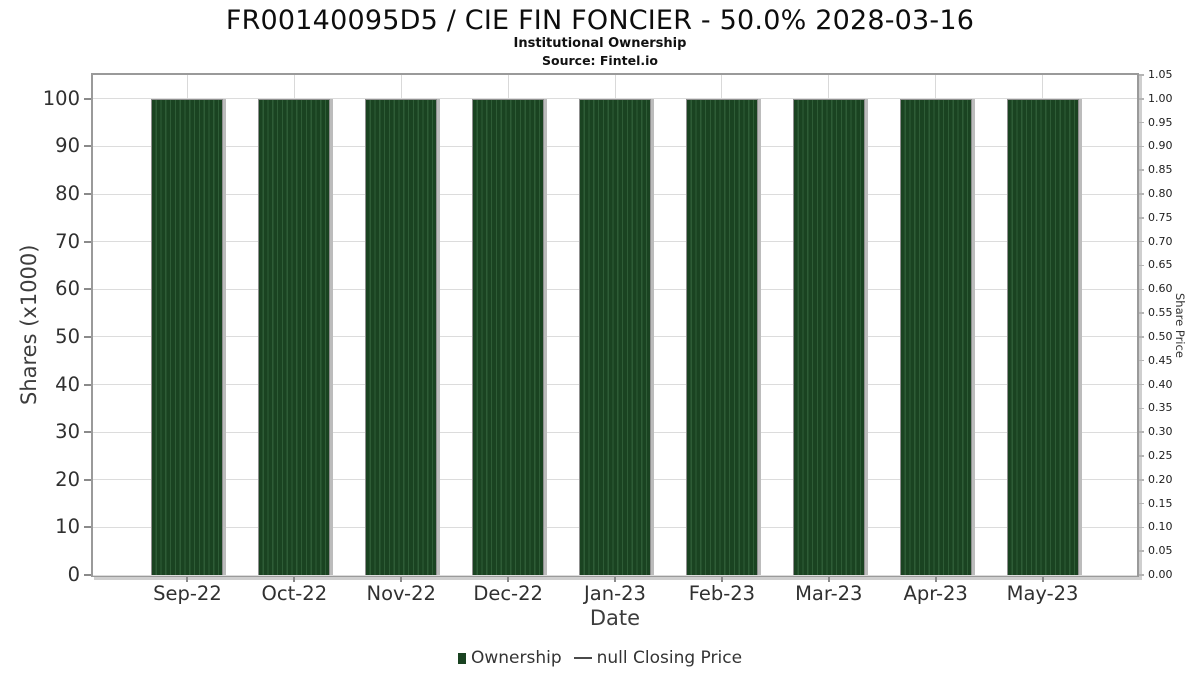 This screenshot has width=1200, height=675. I want to click on y-tick-label-left: 70, so click(67, 241).